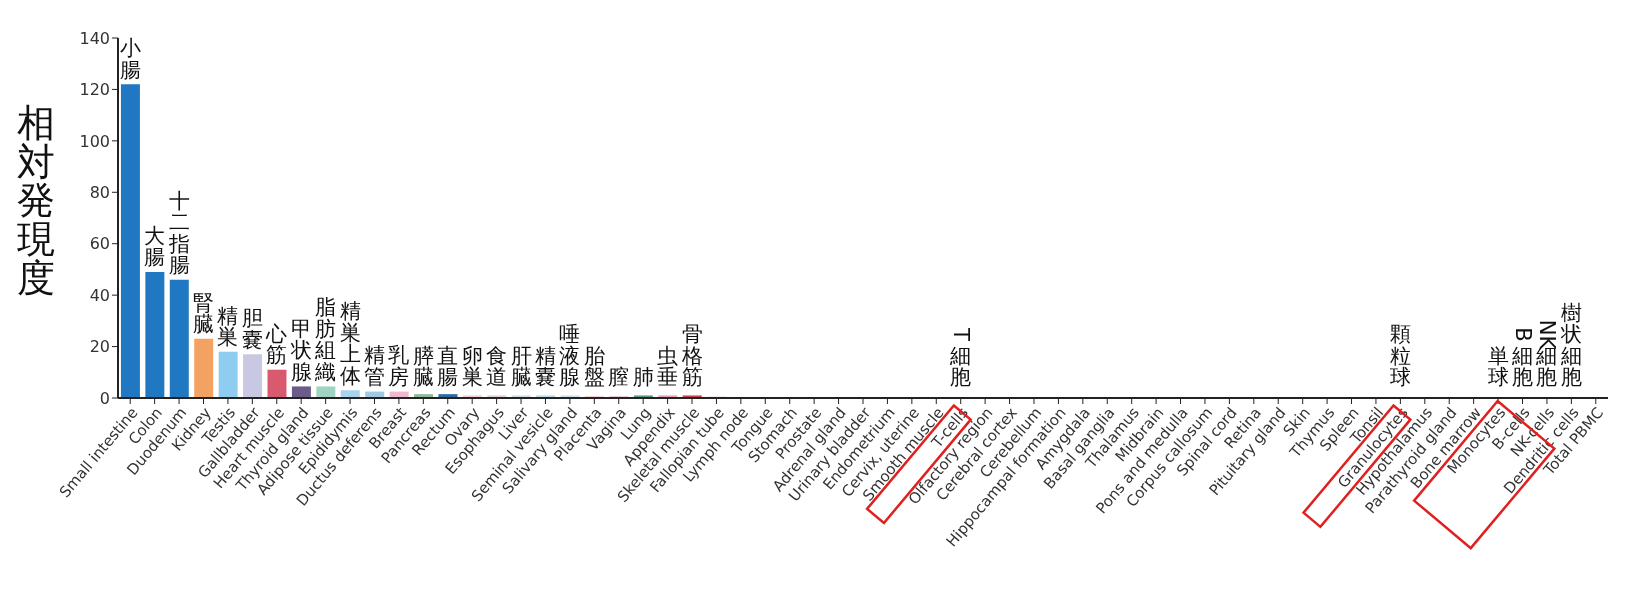 This screenshot has width=1638, height=590. Describe the element at coordinates (668, 366) in the screenshot. I see `annotation: 虫垂` at that location.